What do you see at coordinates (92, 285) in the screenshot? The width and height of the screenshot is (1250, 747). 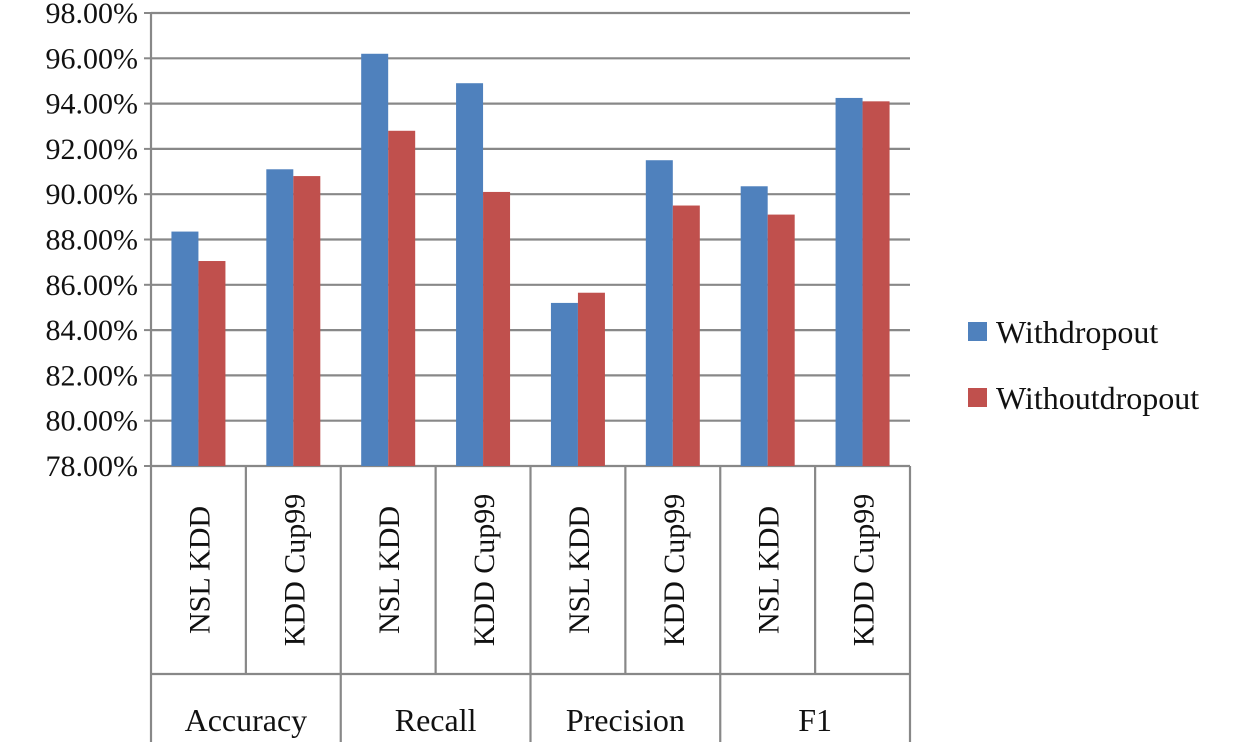 I see `y-tick-label: 86.00%` at bounding box center [92, 285].